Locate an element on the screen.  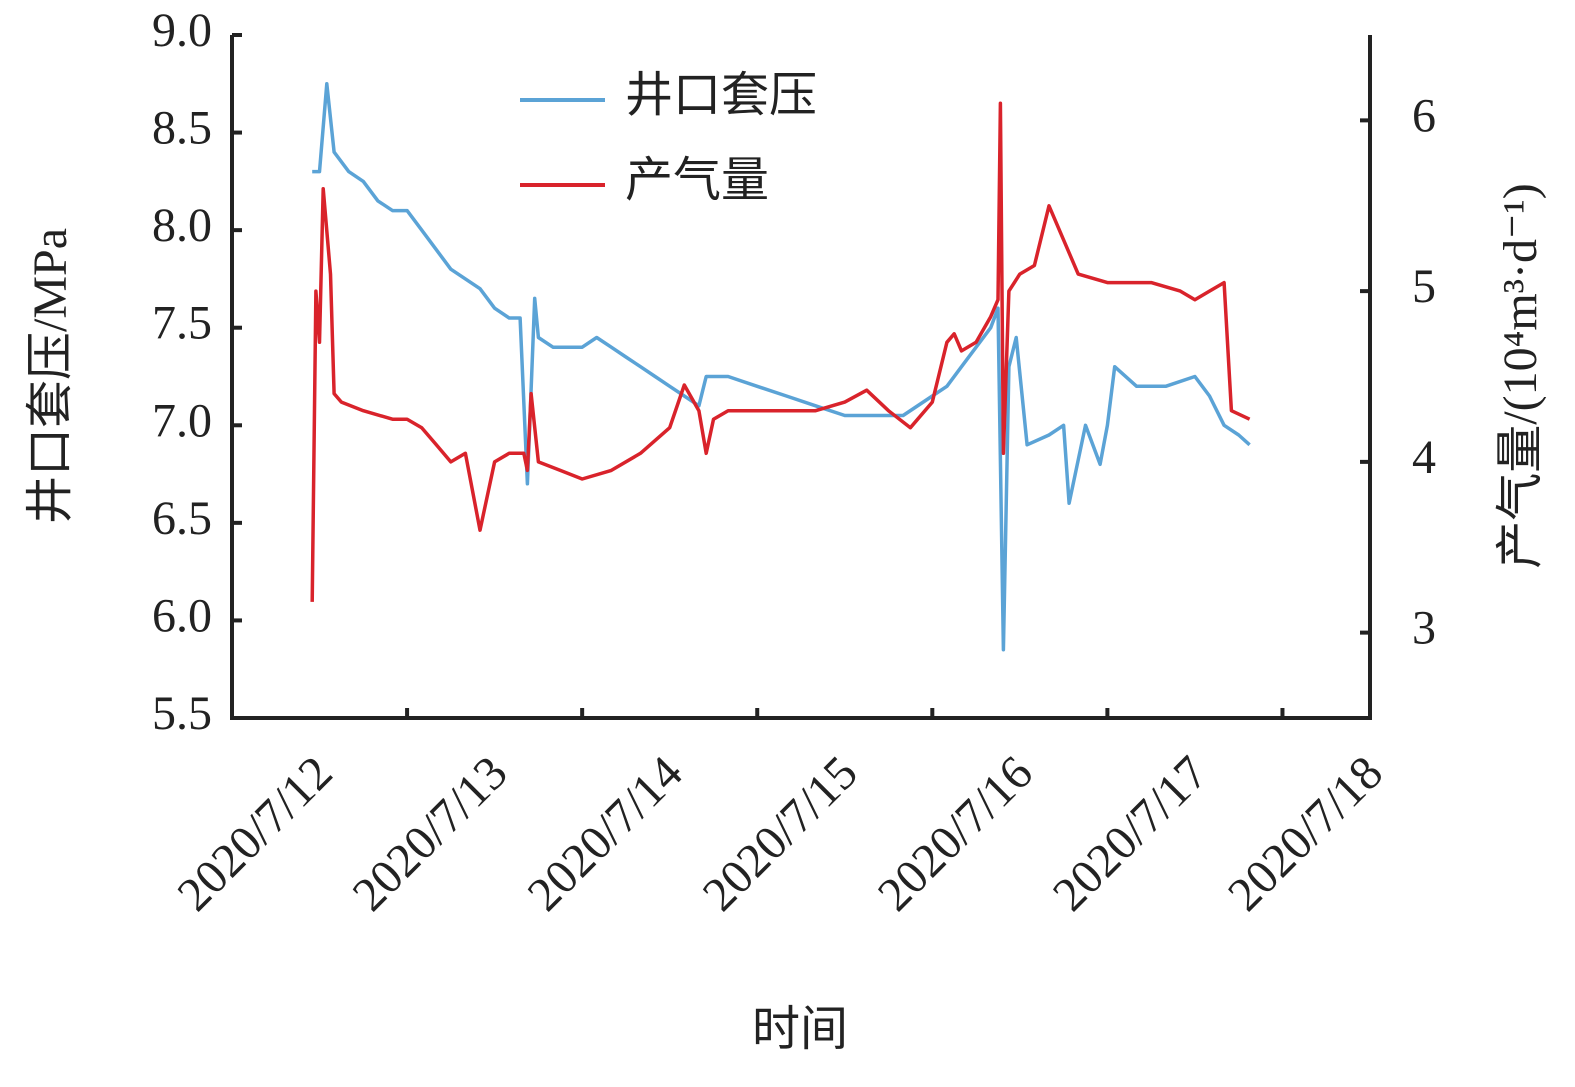
y-tick-label: 8.0 is located at coordinates (182, 225).